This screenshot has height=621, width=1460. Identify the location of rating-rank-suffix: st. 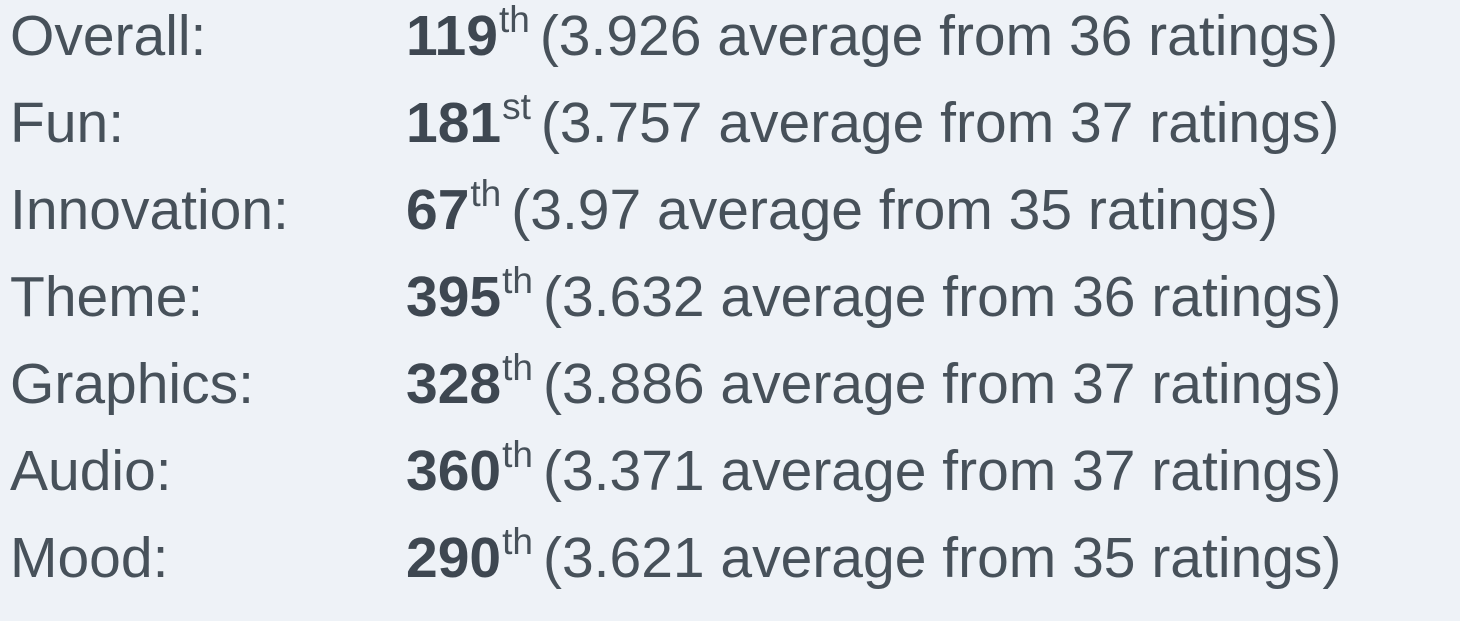
(516, 106).